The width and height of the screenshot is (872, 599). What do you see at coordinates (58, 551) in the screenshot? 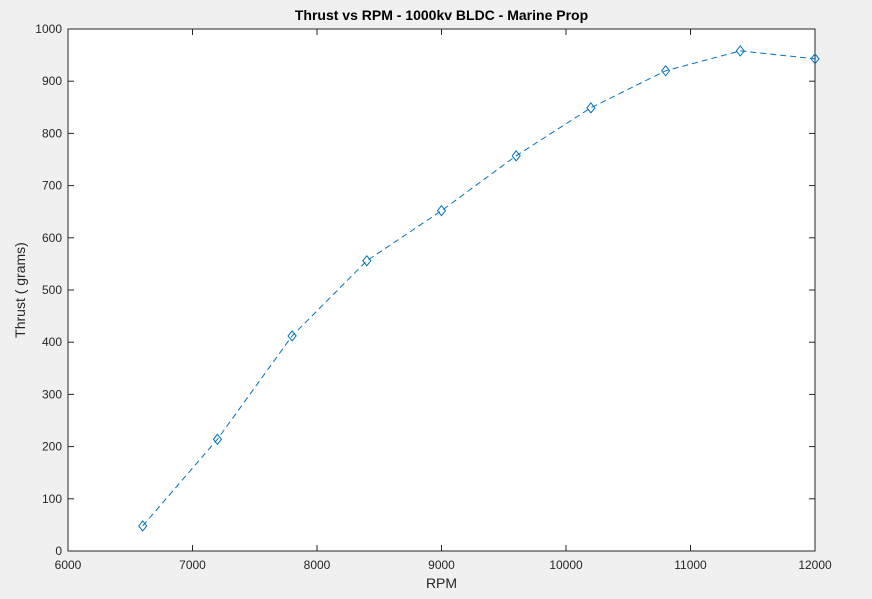
I see `y-tick-label: 0` at bounding box center [58, 551].